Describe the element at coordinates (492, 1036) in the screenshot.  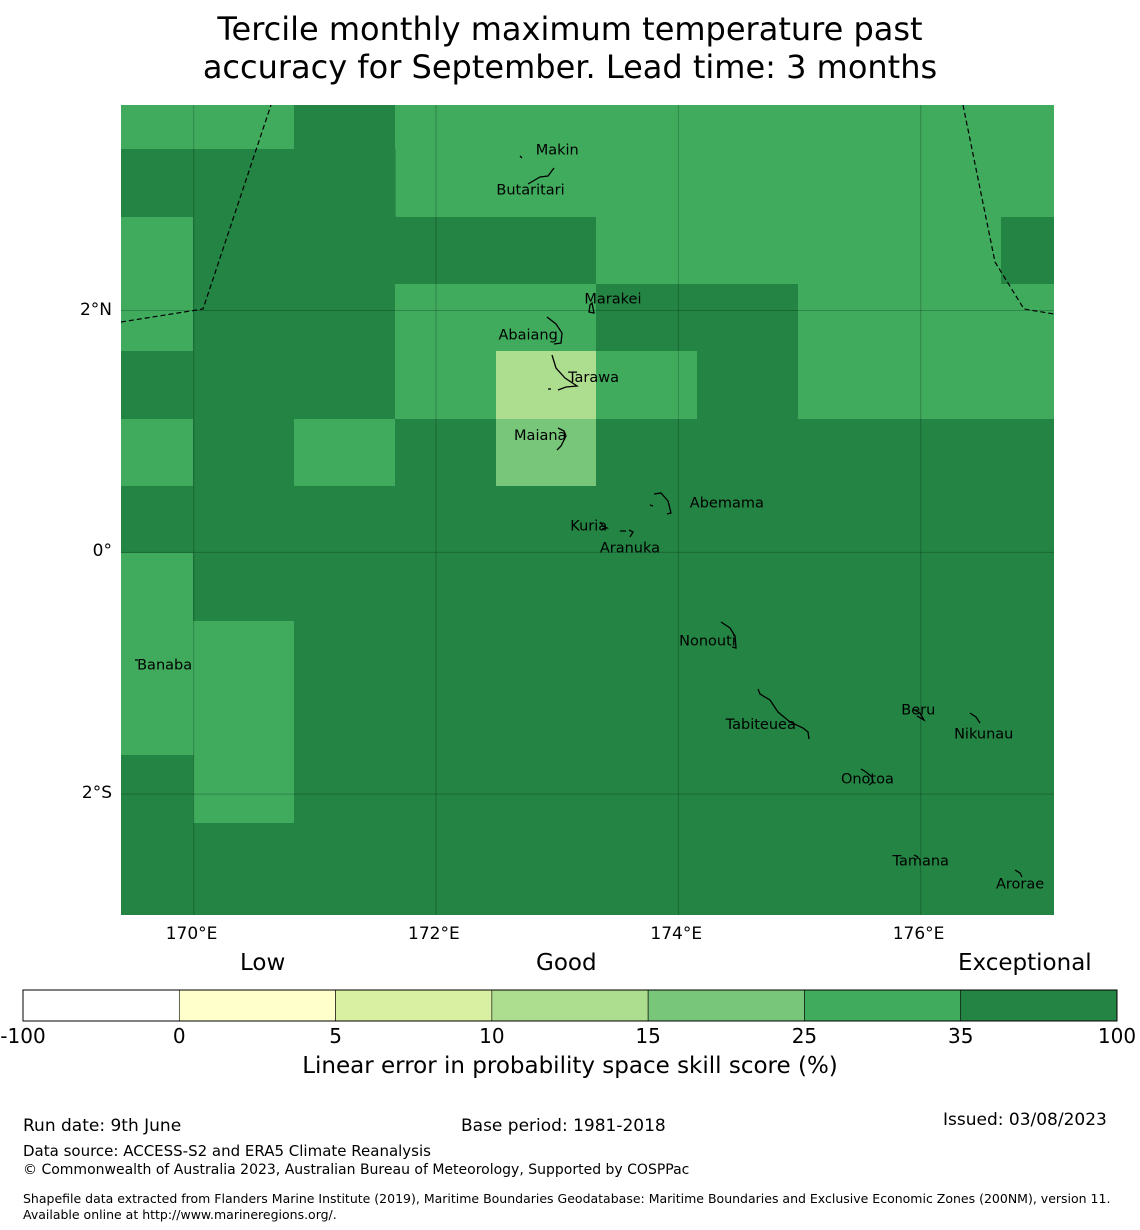
I see `colorbar-tick-label: 10` at that location.